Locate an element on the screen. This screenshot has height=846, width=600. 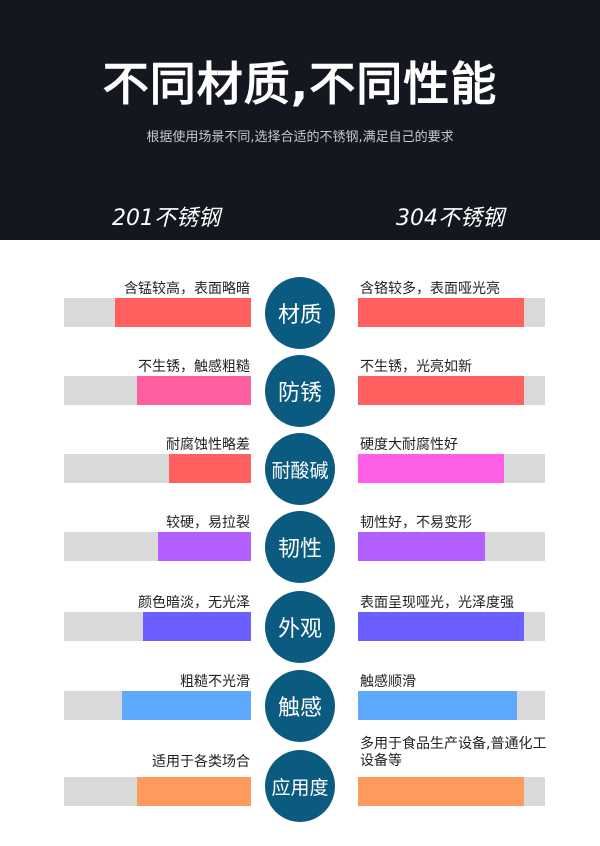
attribute-badge: 材质 is located at coordinates (300, 313).